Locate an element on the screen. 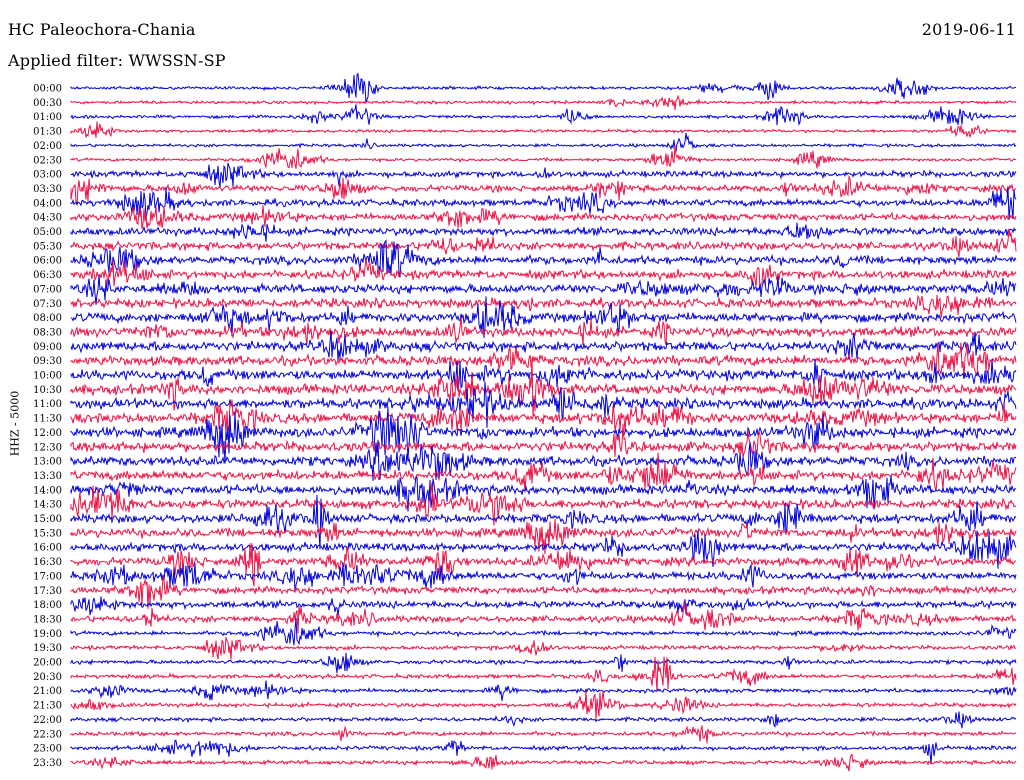 The height and width of the screenshot is (780, 1024). time-tick-label: 20:00 is located at coordinates (47, 663).